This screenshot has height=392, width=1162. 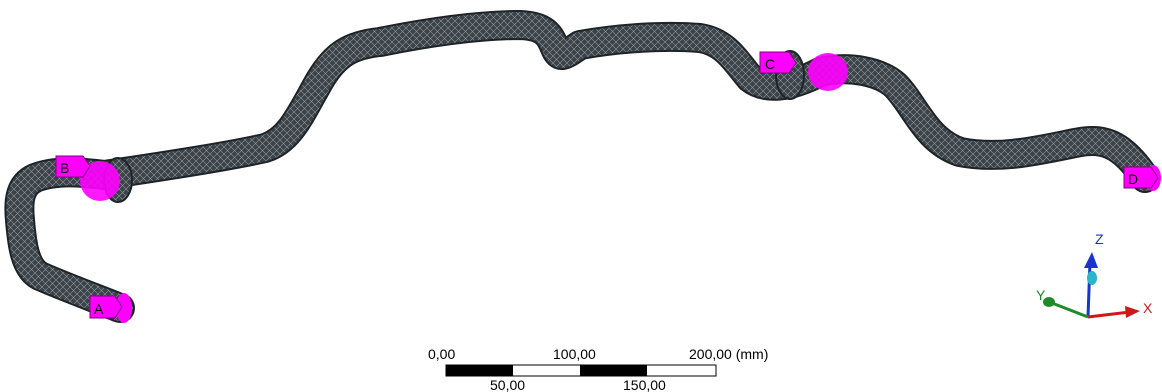 I want to click on y-axis-arrow, so click(x=1049, y=302).